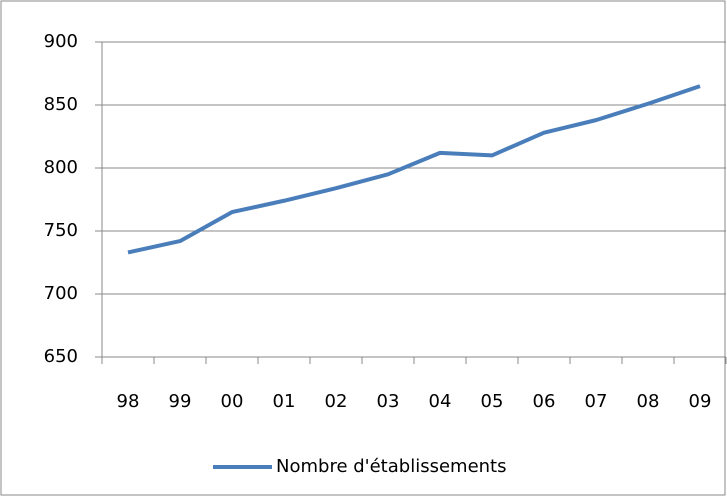  What do you see at coordinates (61, 41) in the screenshot?
I see `y-tick-label: 900` at bounding box center [61, 41].